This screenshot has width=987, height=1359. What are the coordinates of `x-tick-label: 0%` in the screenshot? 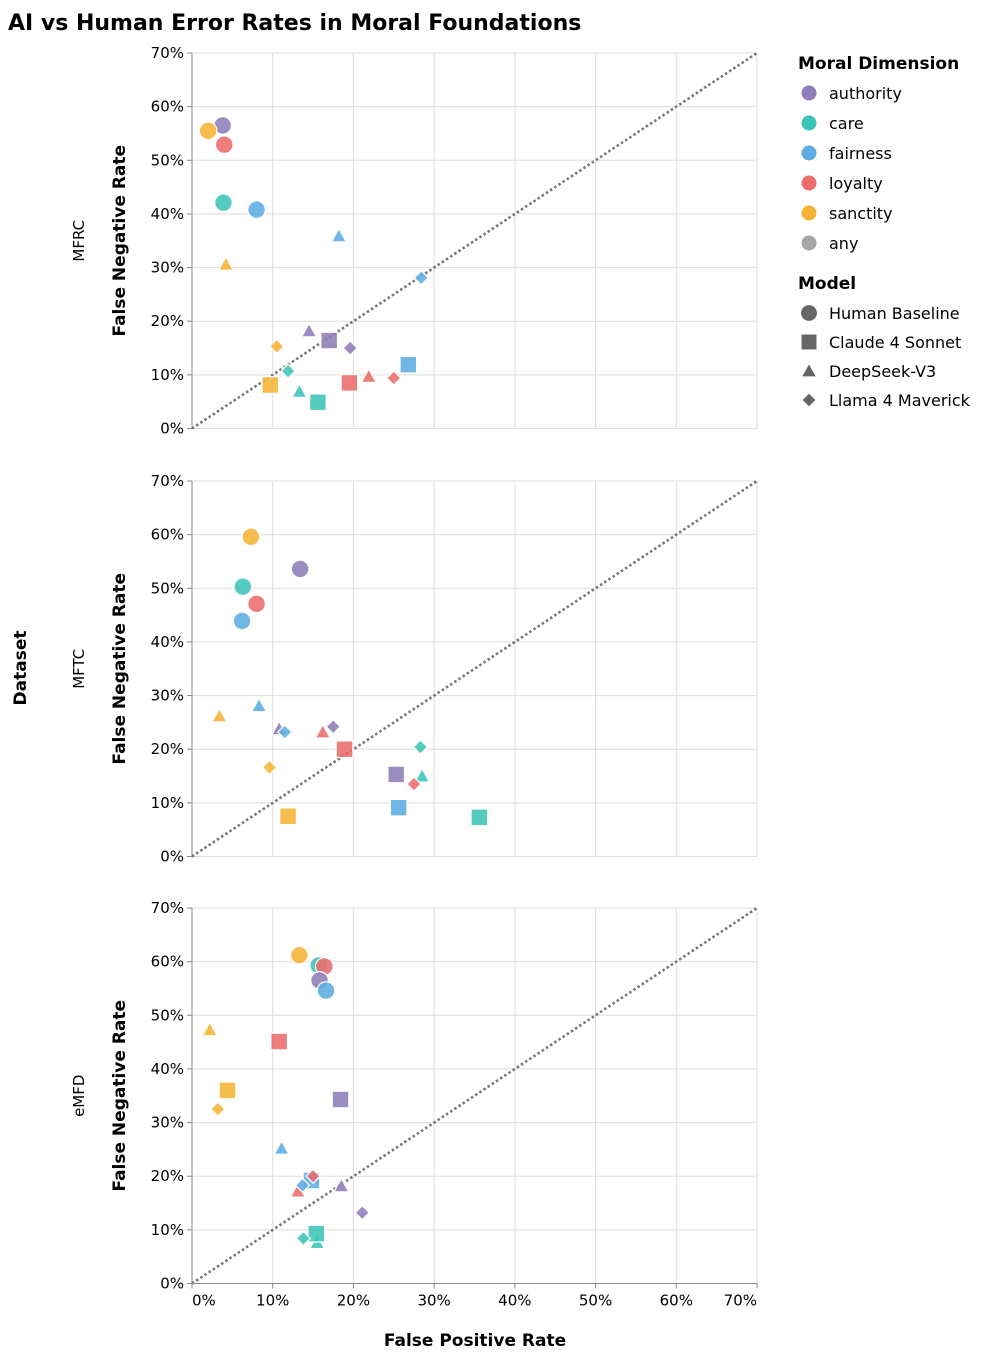 It's located at (204, 1301).